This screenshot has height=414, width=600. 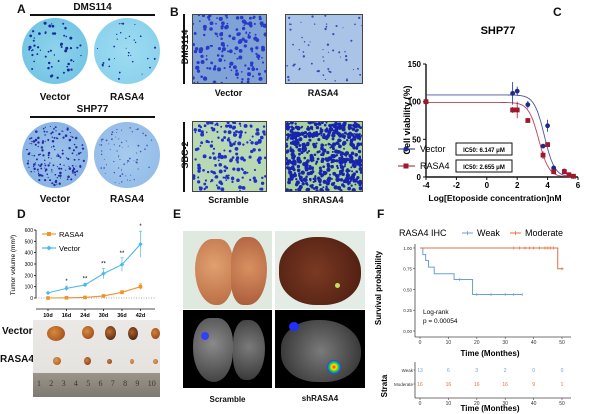 I want to click on y-tick-label: 0.00, so click(x=407, y=331).